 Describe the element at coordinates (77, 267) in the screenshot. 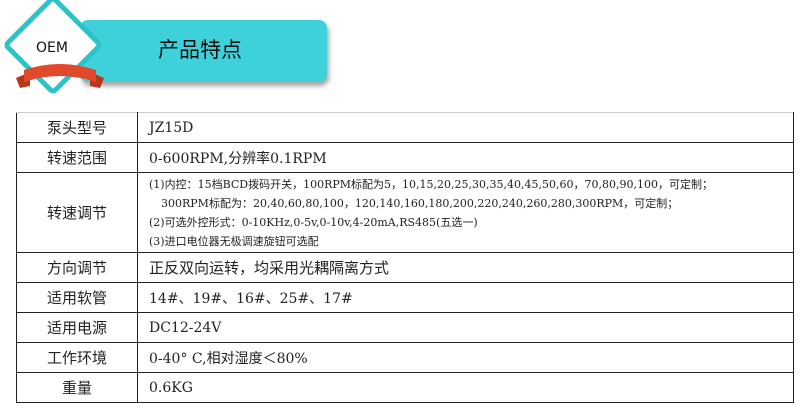

I see `spec-label: 方向调节` at that location.